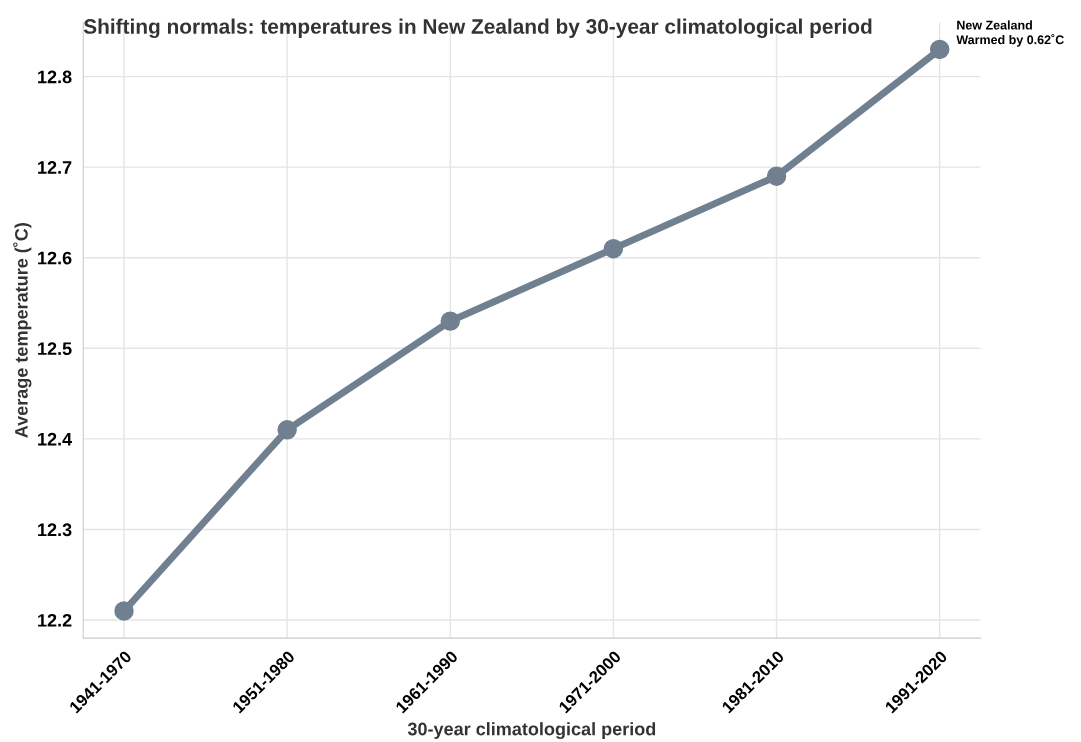  Describe the element at coordinates (55, 258) in the screenshot. I see `y-tick-label: 12.6` at that location.